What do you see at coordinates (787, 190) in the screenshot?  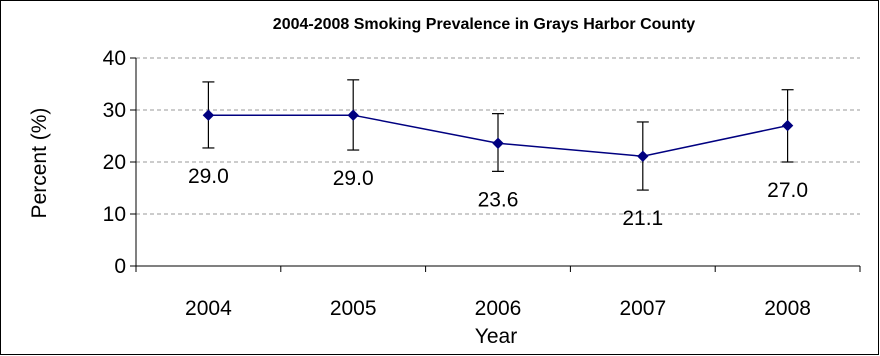 I see `data-label: 27.0` at bounding box center [787, 190].